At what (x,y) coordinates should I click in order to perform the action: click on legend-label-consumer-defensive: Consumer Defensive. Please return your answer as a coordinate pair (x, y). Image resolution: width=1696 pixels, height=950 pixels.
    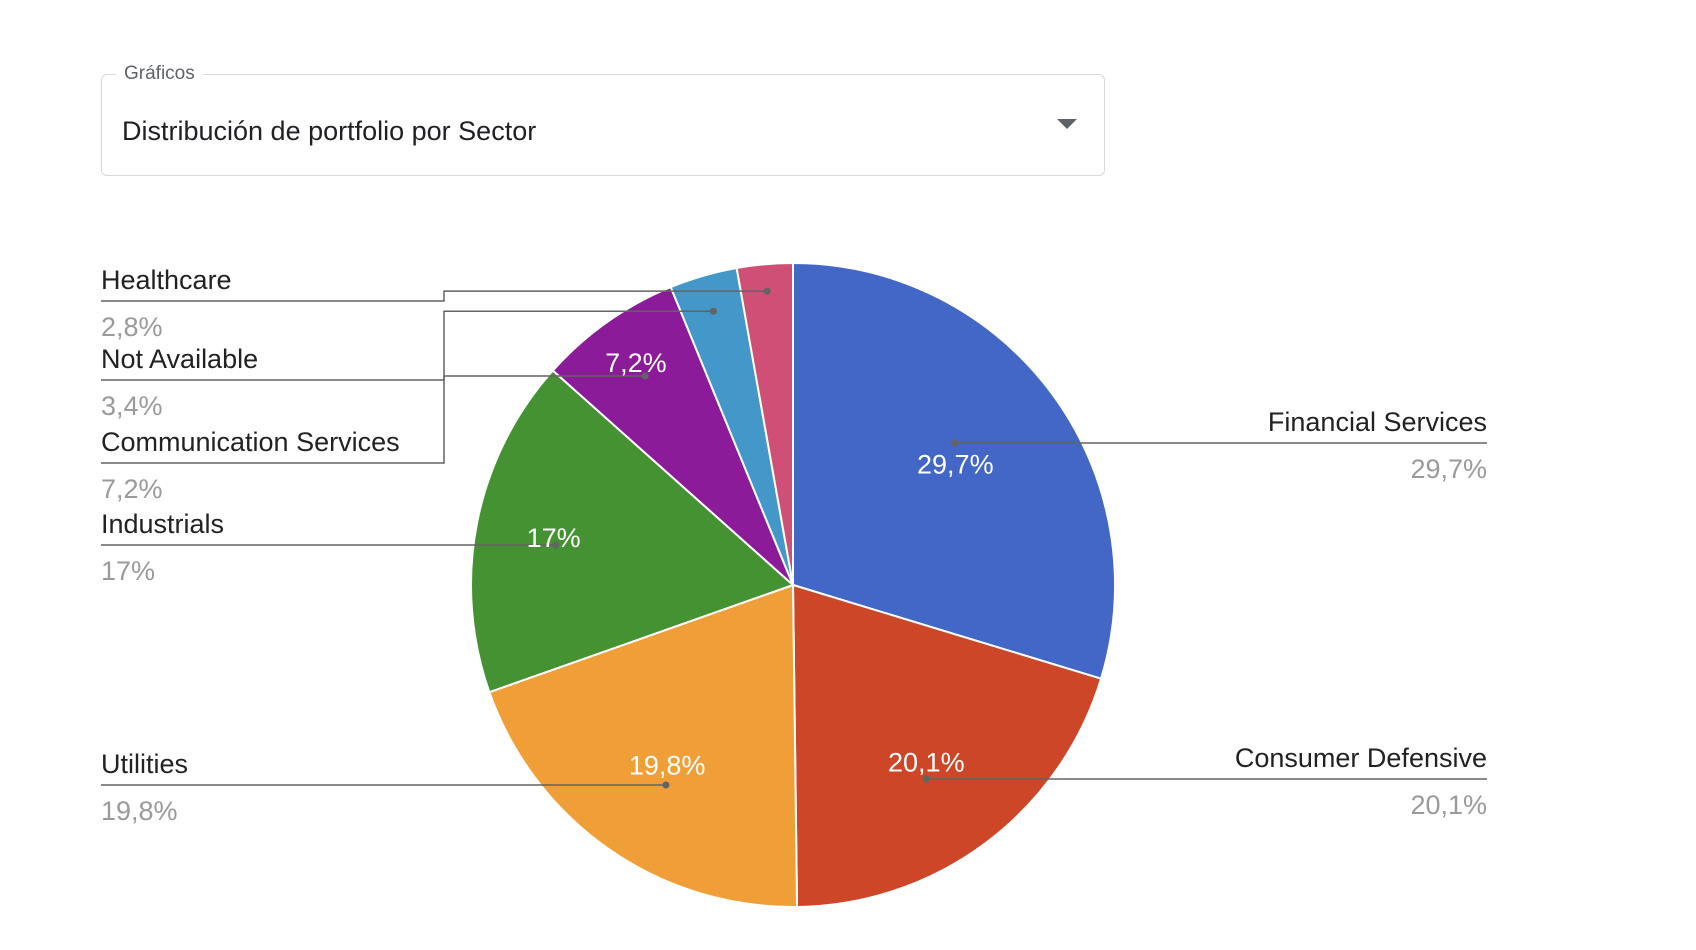
    Looking at the image, I should click on (1361, 758).